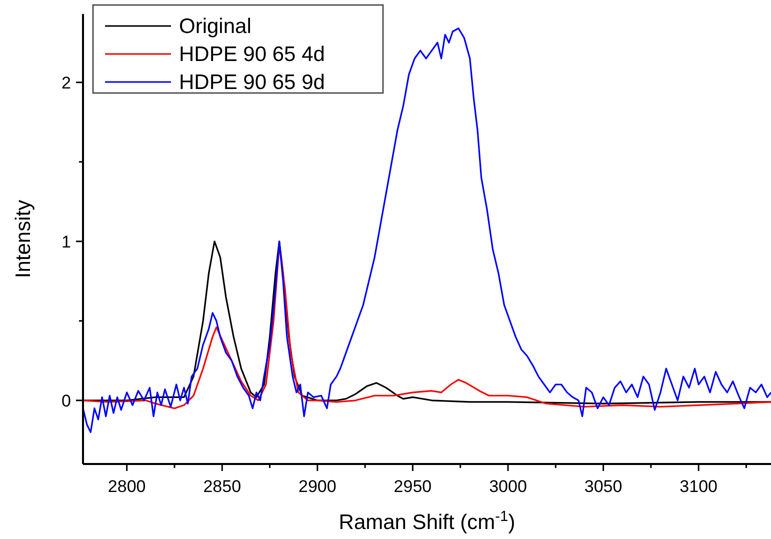 This screenshot has width=771, height=539. I want to click on x-axis-title: Raman Shift (cm$^{-1}$), so click(427, 521).